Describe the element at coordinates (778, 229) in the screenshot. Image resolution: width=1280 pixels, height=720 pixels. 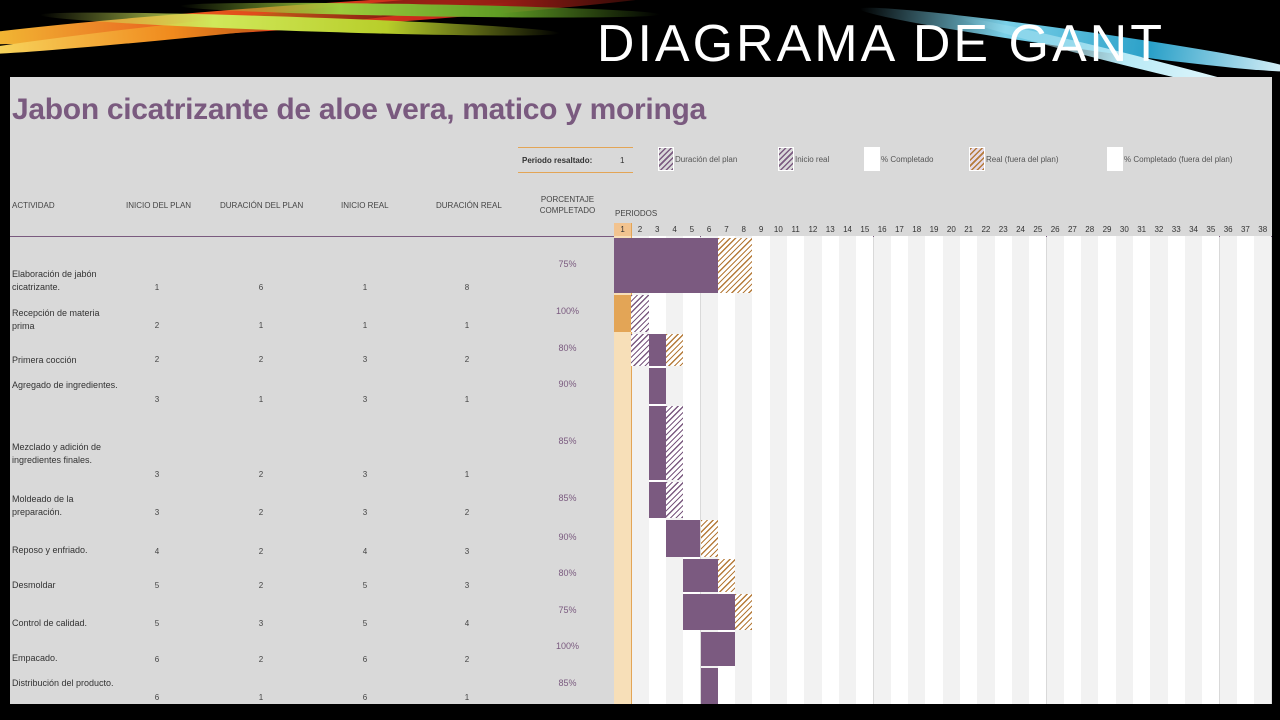
I see `period-number: 10` at that location.